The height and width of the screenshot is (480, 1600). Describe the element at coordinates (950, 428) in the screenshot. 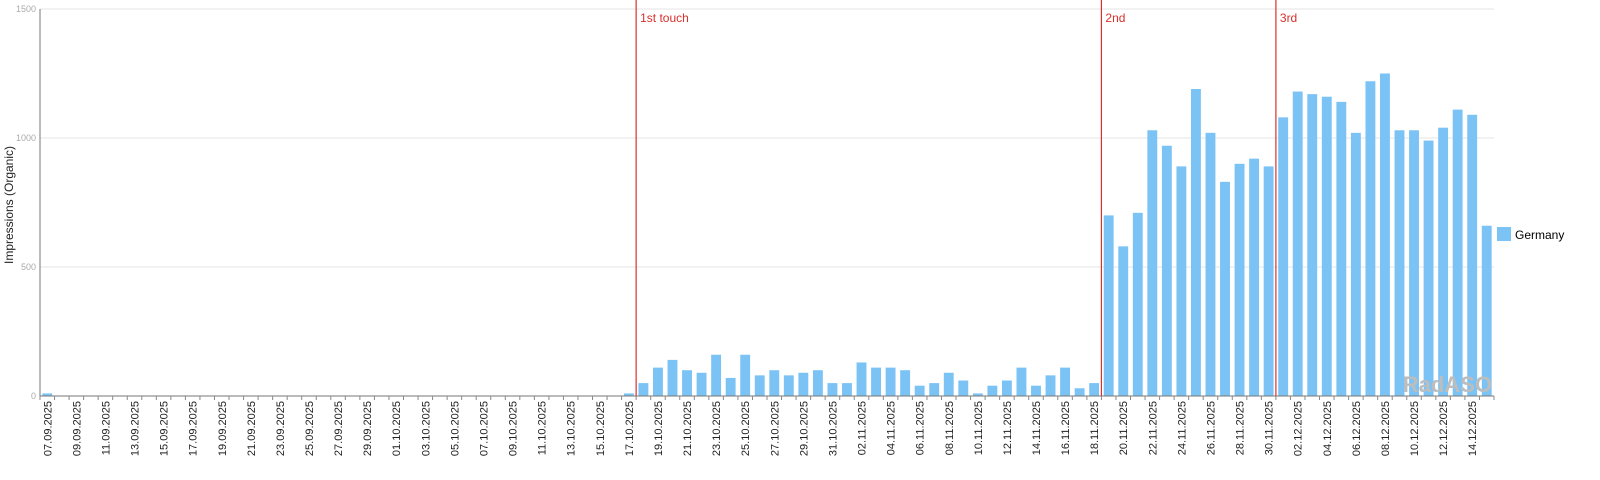

I see `x-tick-label: 08.11.2025` at that location.